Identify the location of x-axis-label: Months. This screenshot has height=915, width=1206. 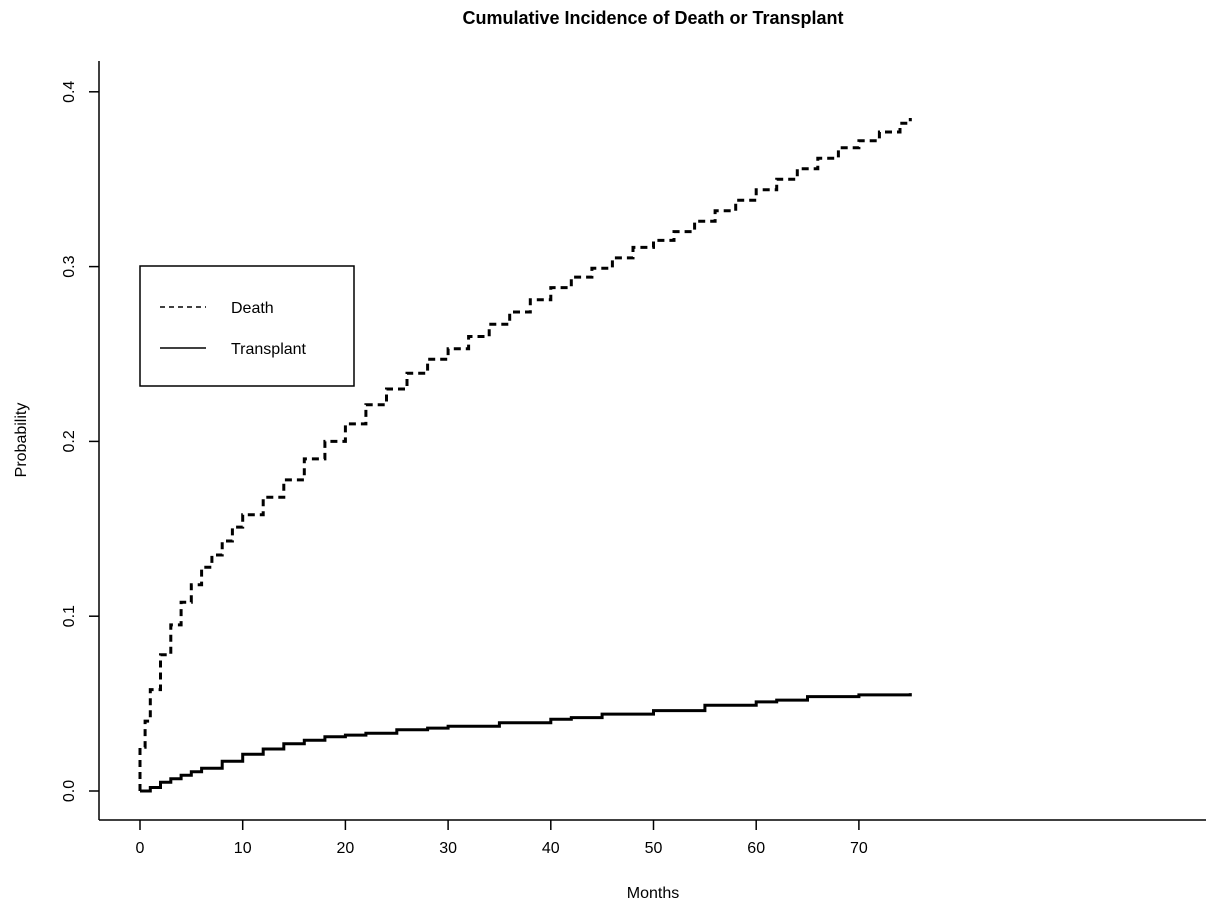
(653, 893).